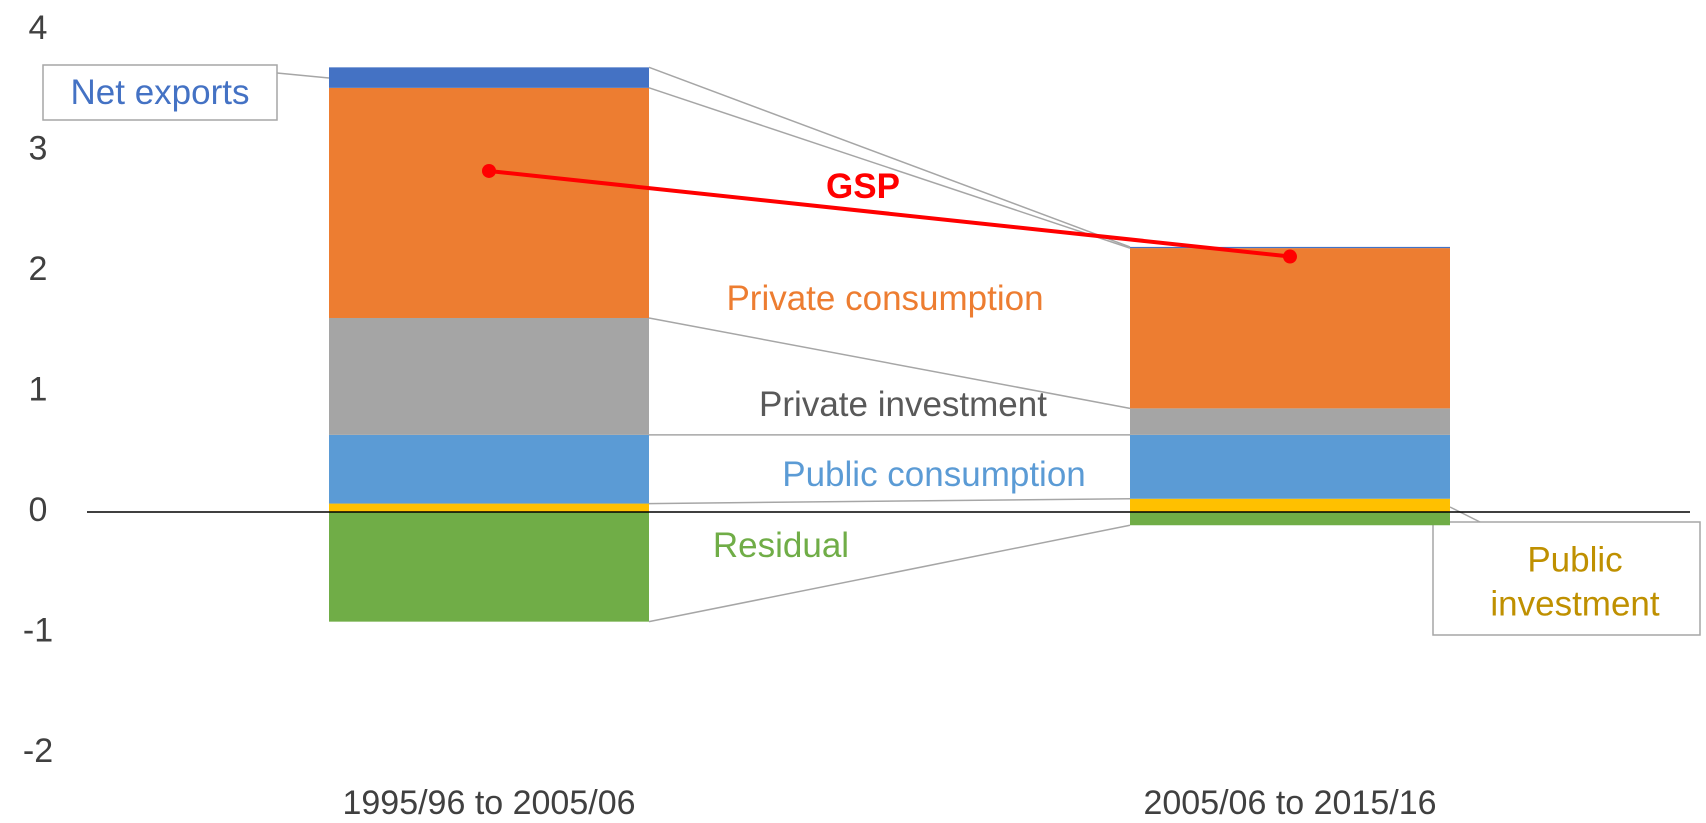 Image resolution: width=1706 pixels, height=823 pixels. I want to click on series-label: Private consumption, so click(885, 299).